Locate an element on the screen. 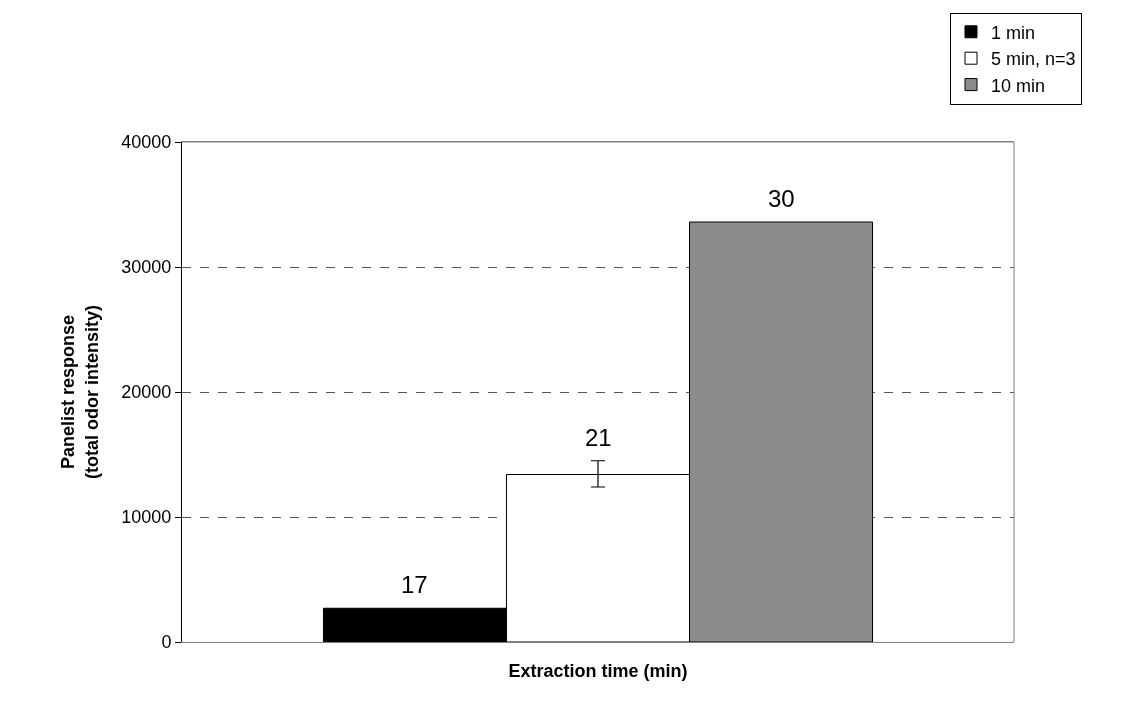 The image size is (1126, 719). y-tick-label: 0 is located at coordinates (166, 642).